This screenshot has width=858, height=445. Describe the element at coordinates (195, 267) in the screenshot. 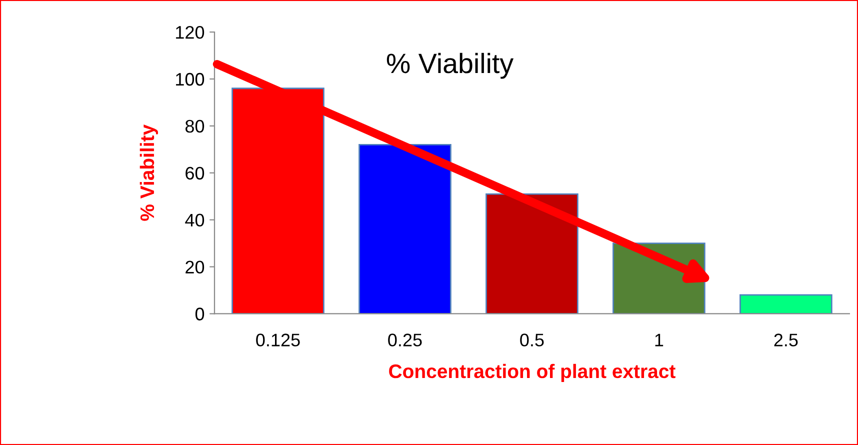

I see `y-tick-label: 20` at that location.